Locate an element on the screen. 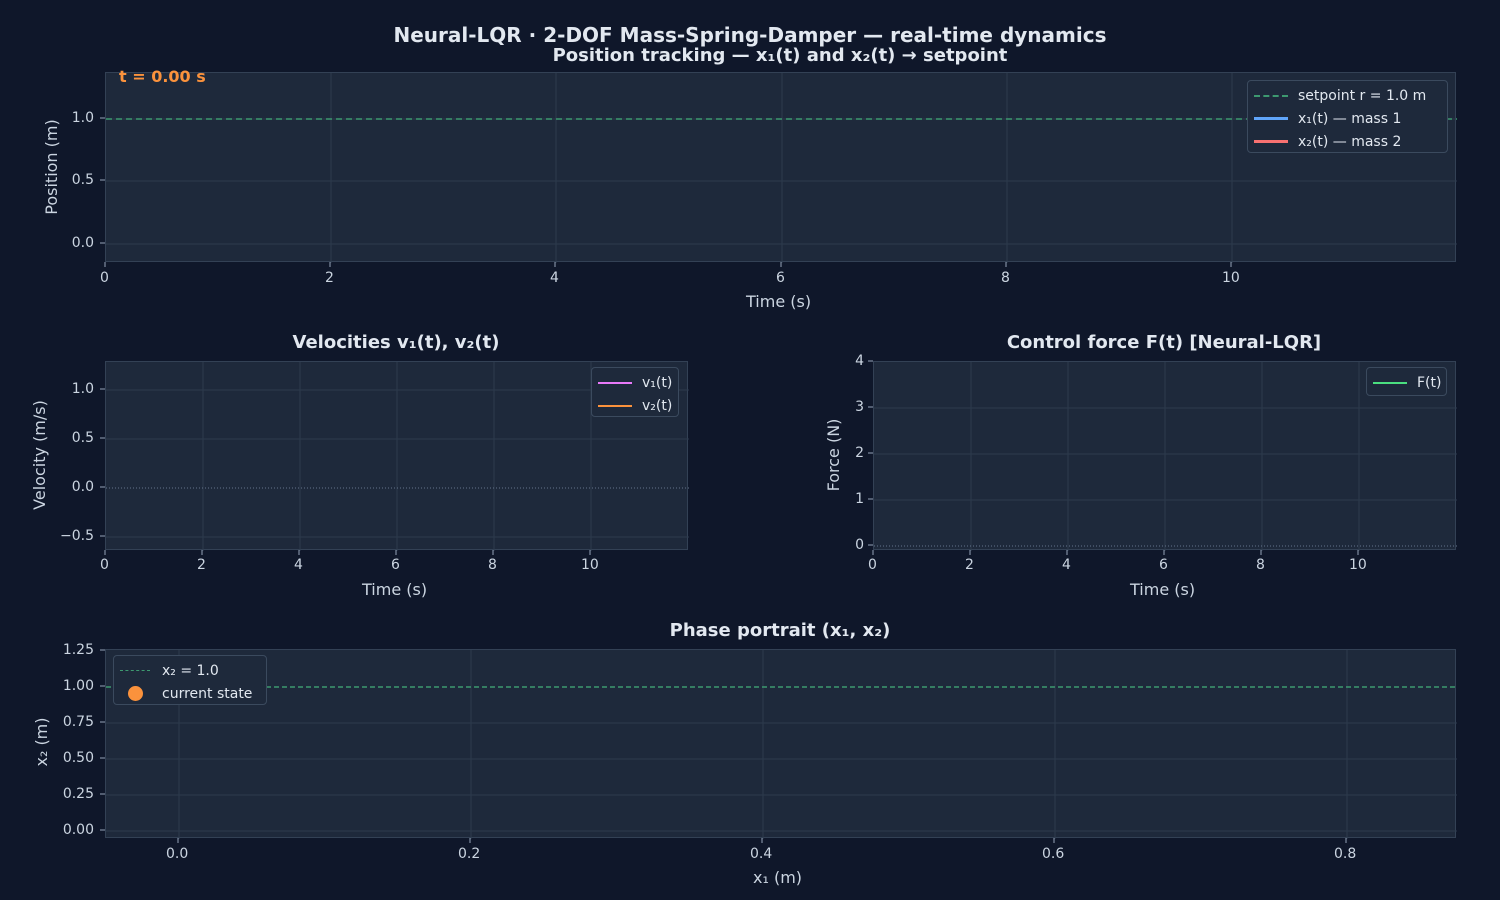 The height and width of the screenshot is (900, 1500). legend-label: x₂ = 1.0 is located at coordinates (190, 670).